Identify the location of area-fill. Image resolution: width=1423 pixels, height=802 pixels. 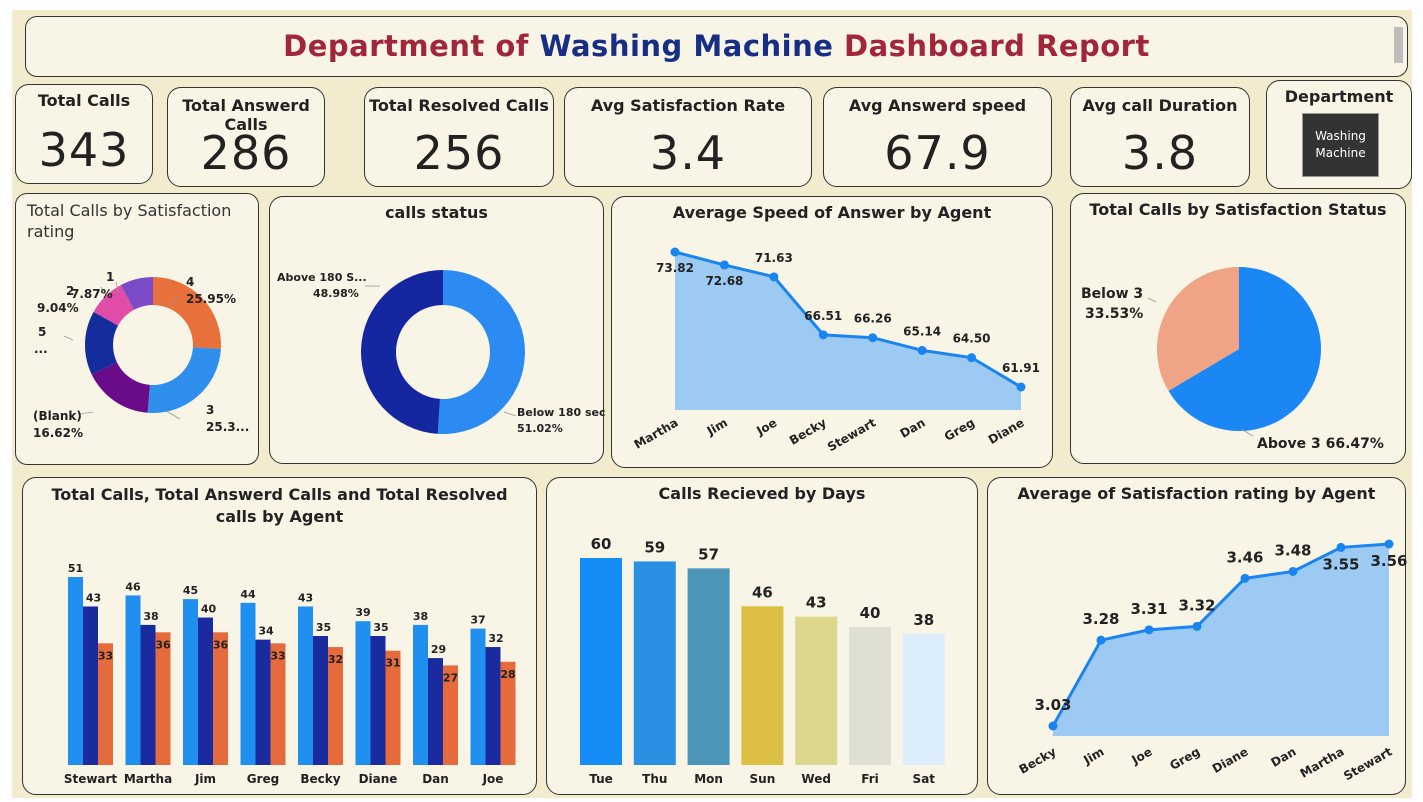
(848, 331).